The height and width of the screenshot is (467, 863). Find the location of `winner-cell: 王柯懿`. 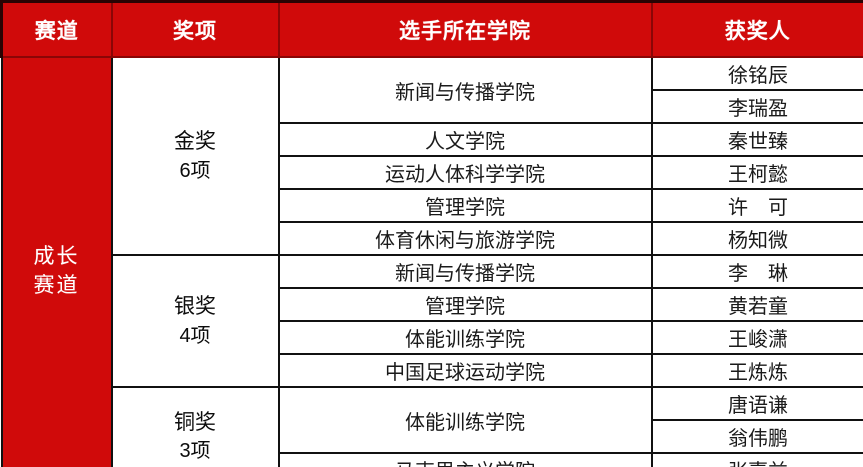

winner-cell: 王柯懿 is located at coordinates (756, 172).